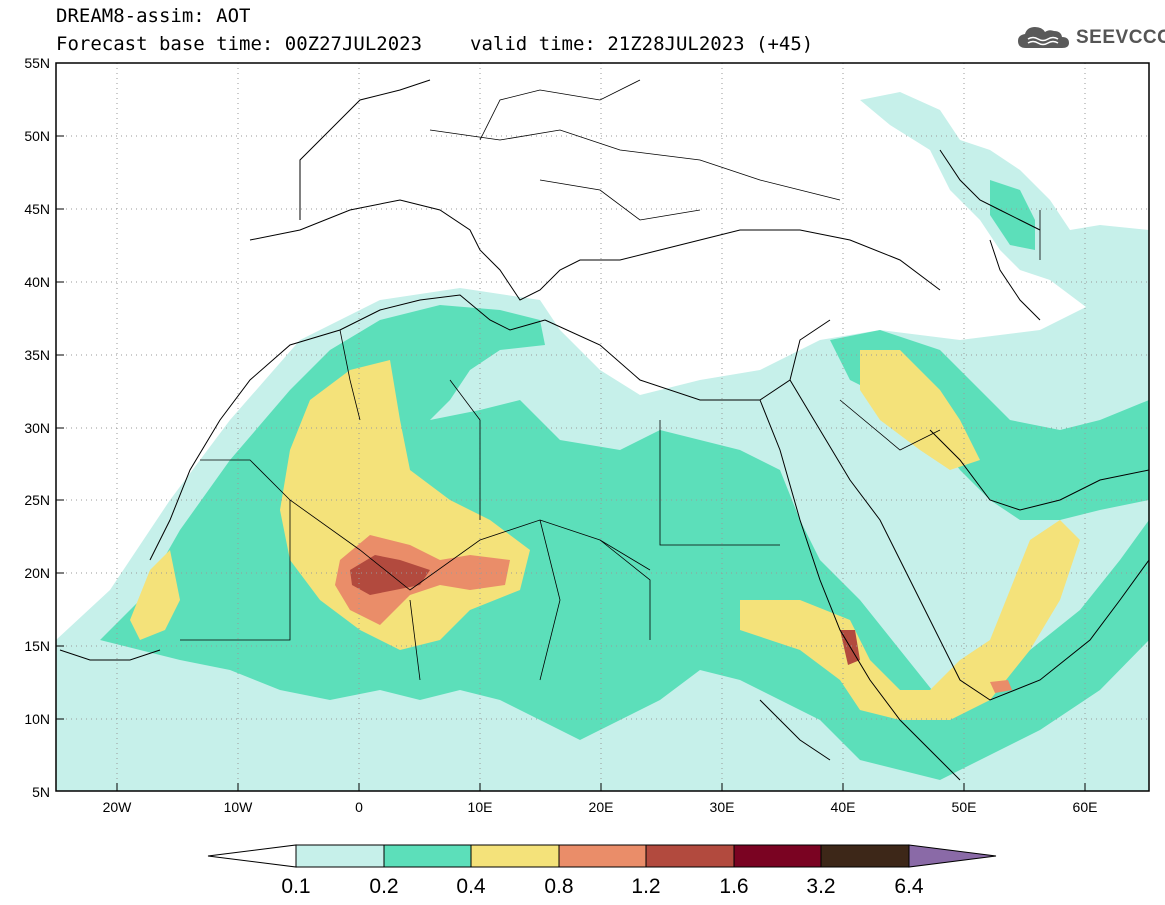  I want to click on lat-label: 35N, so click(37, 355).